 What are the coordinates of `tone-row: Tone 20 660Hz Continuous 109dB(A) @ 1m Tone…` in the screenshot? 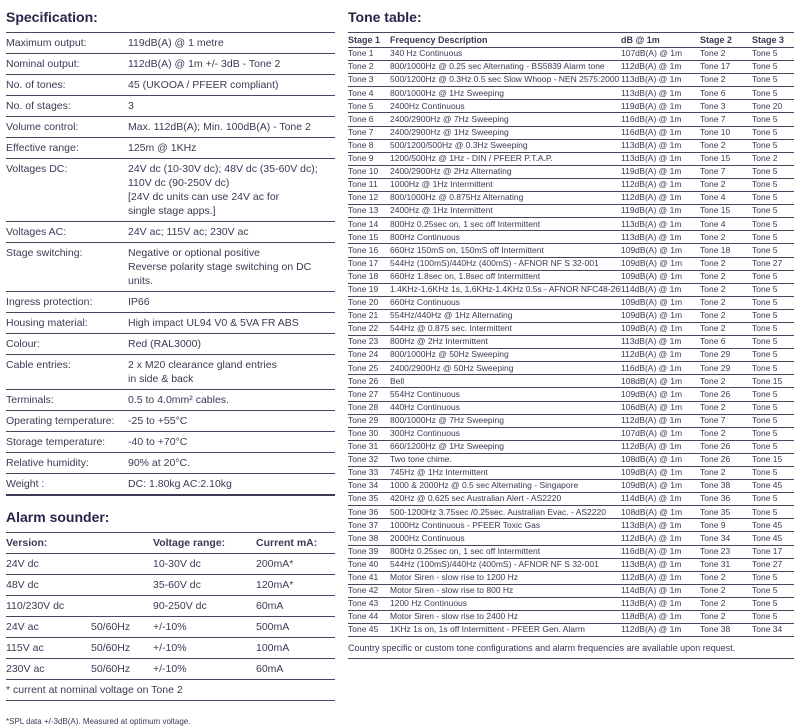 It's located at (571, 303).